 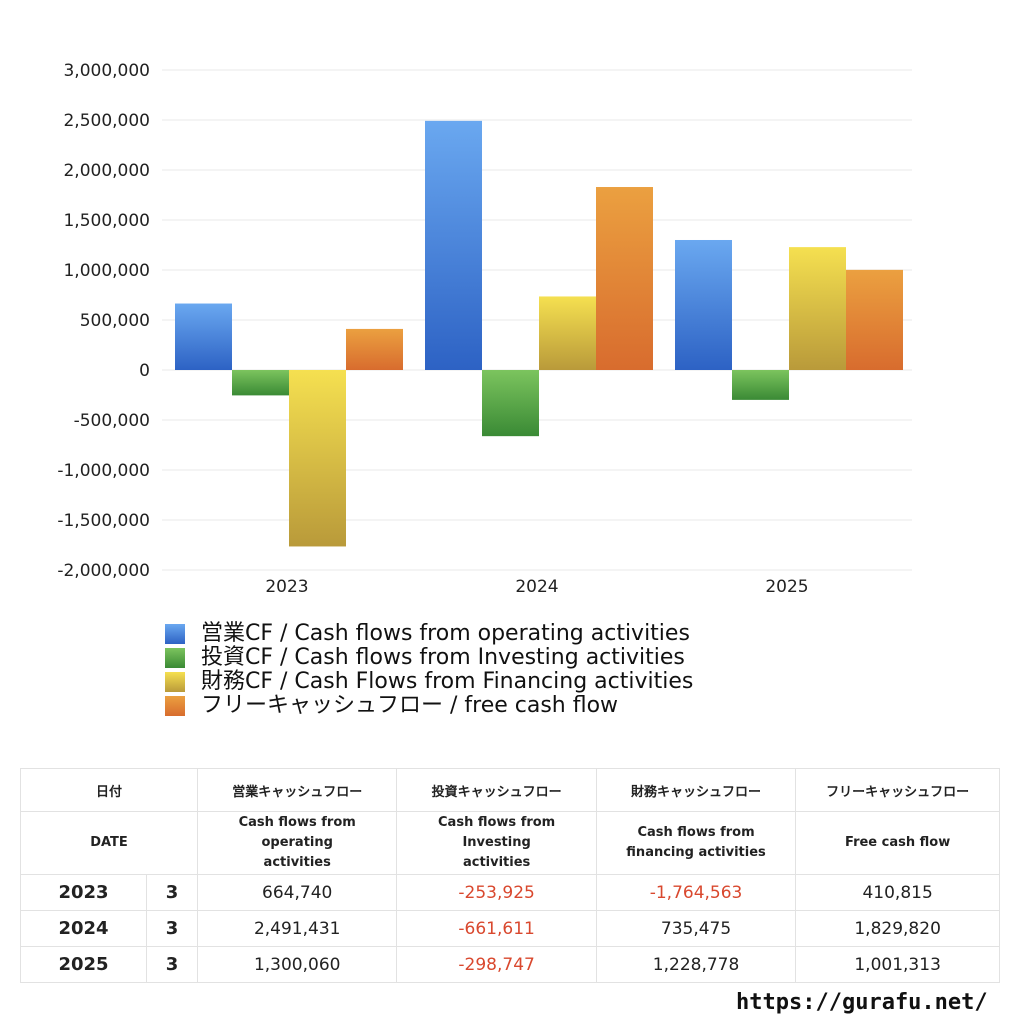 I want to click on legend-item: フリーキャッシュフロー / free cash flow, so click(x=429, y=706).